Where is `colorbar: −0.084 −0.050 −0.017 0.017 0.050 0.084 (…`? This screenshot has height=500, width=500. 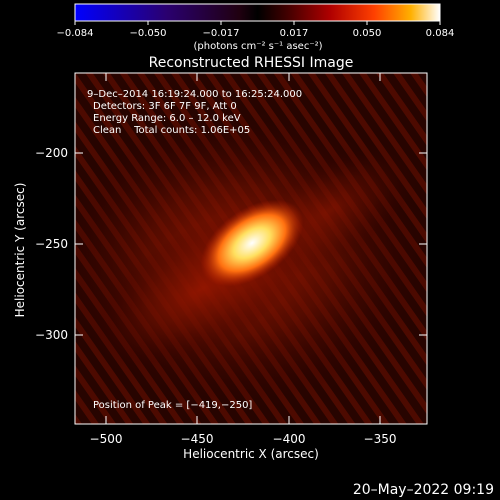 colorbar: −0.084 −0.050 −0.017 0.017 0.050 0.084 (… is located at coordinates (255, 27).